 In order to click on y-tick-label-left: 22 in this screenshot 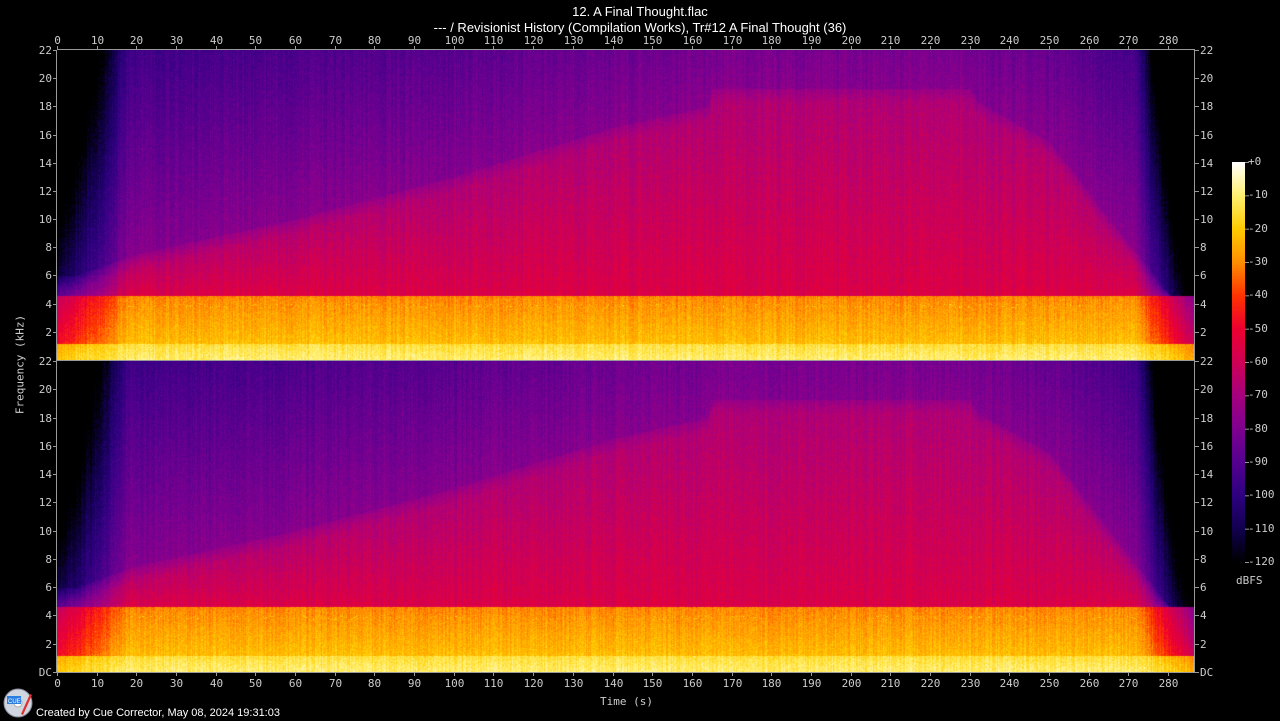, I will do `click(45, 50)`.